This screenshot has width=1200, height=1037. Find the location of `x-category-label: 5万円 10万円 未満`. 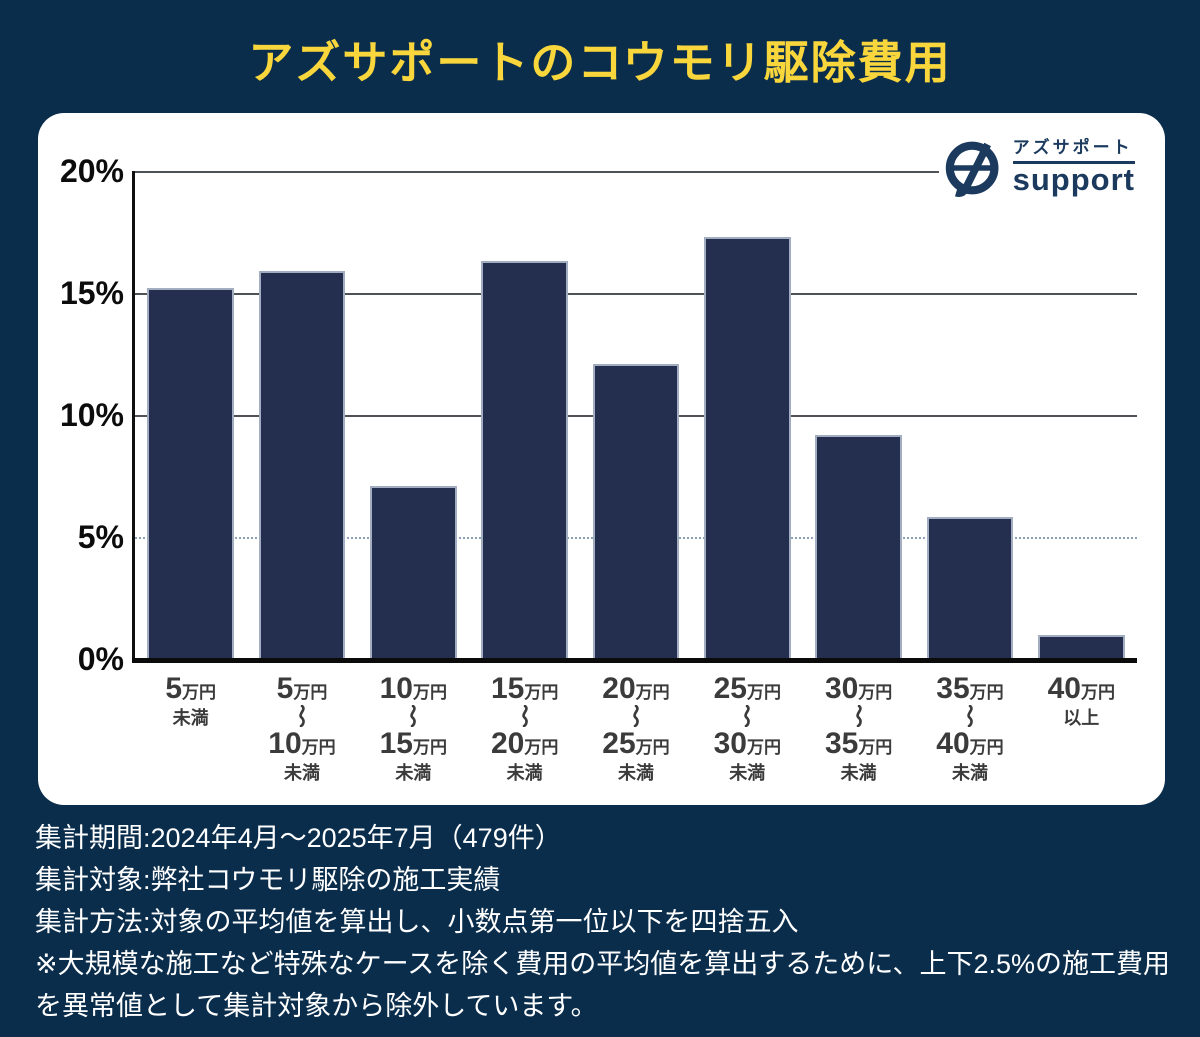

x-category-label: 5万円 10万円 未満 is located at coordinates (301, 727).